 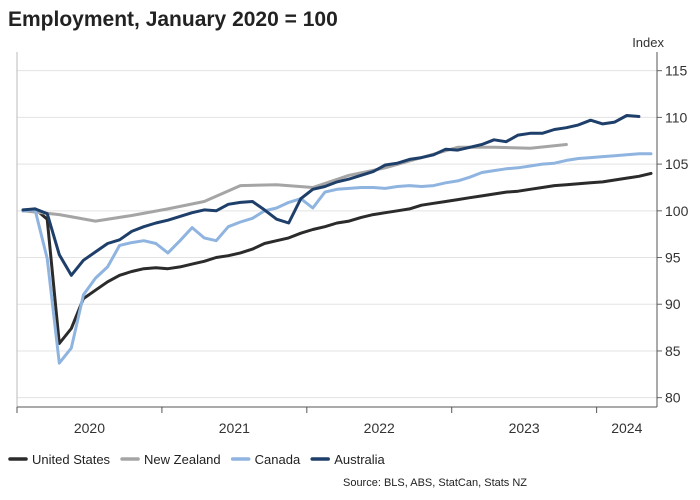 I want to click on source-note: Source: BLS, ABS, StatCan, Stats NZ, so click(x=435, y=483).